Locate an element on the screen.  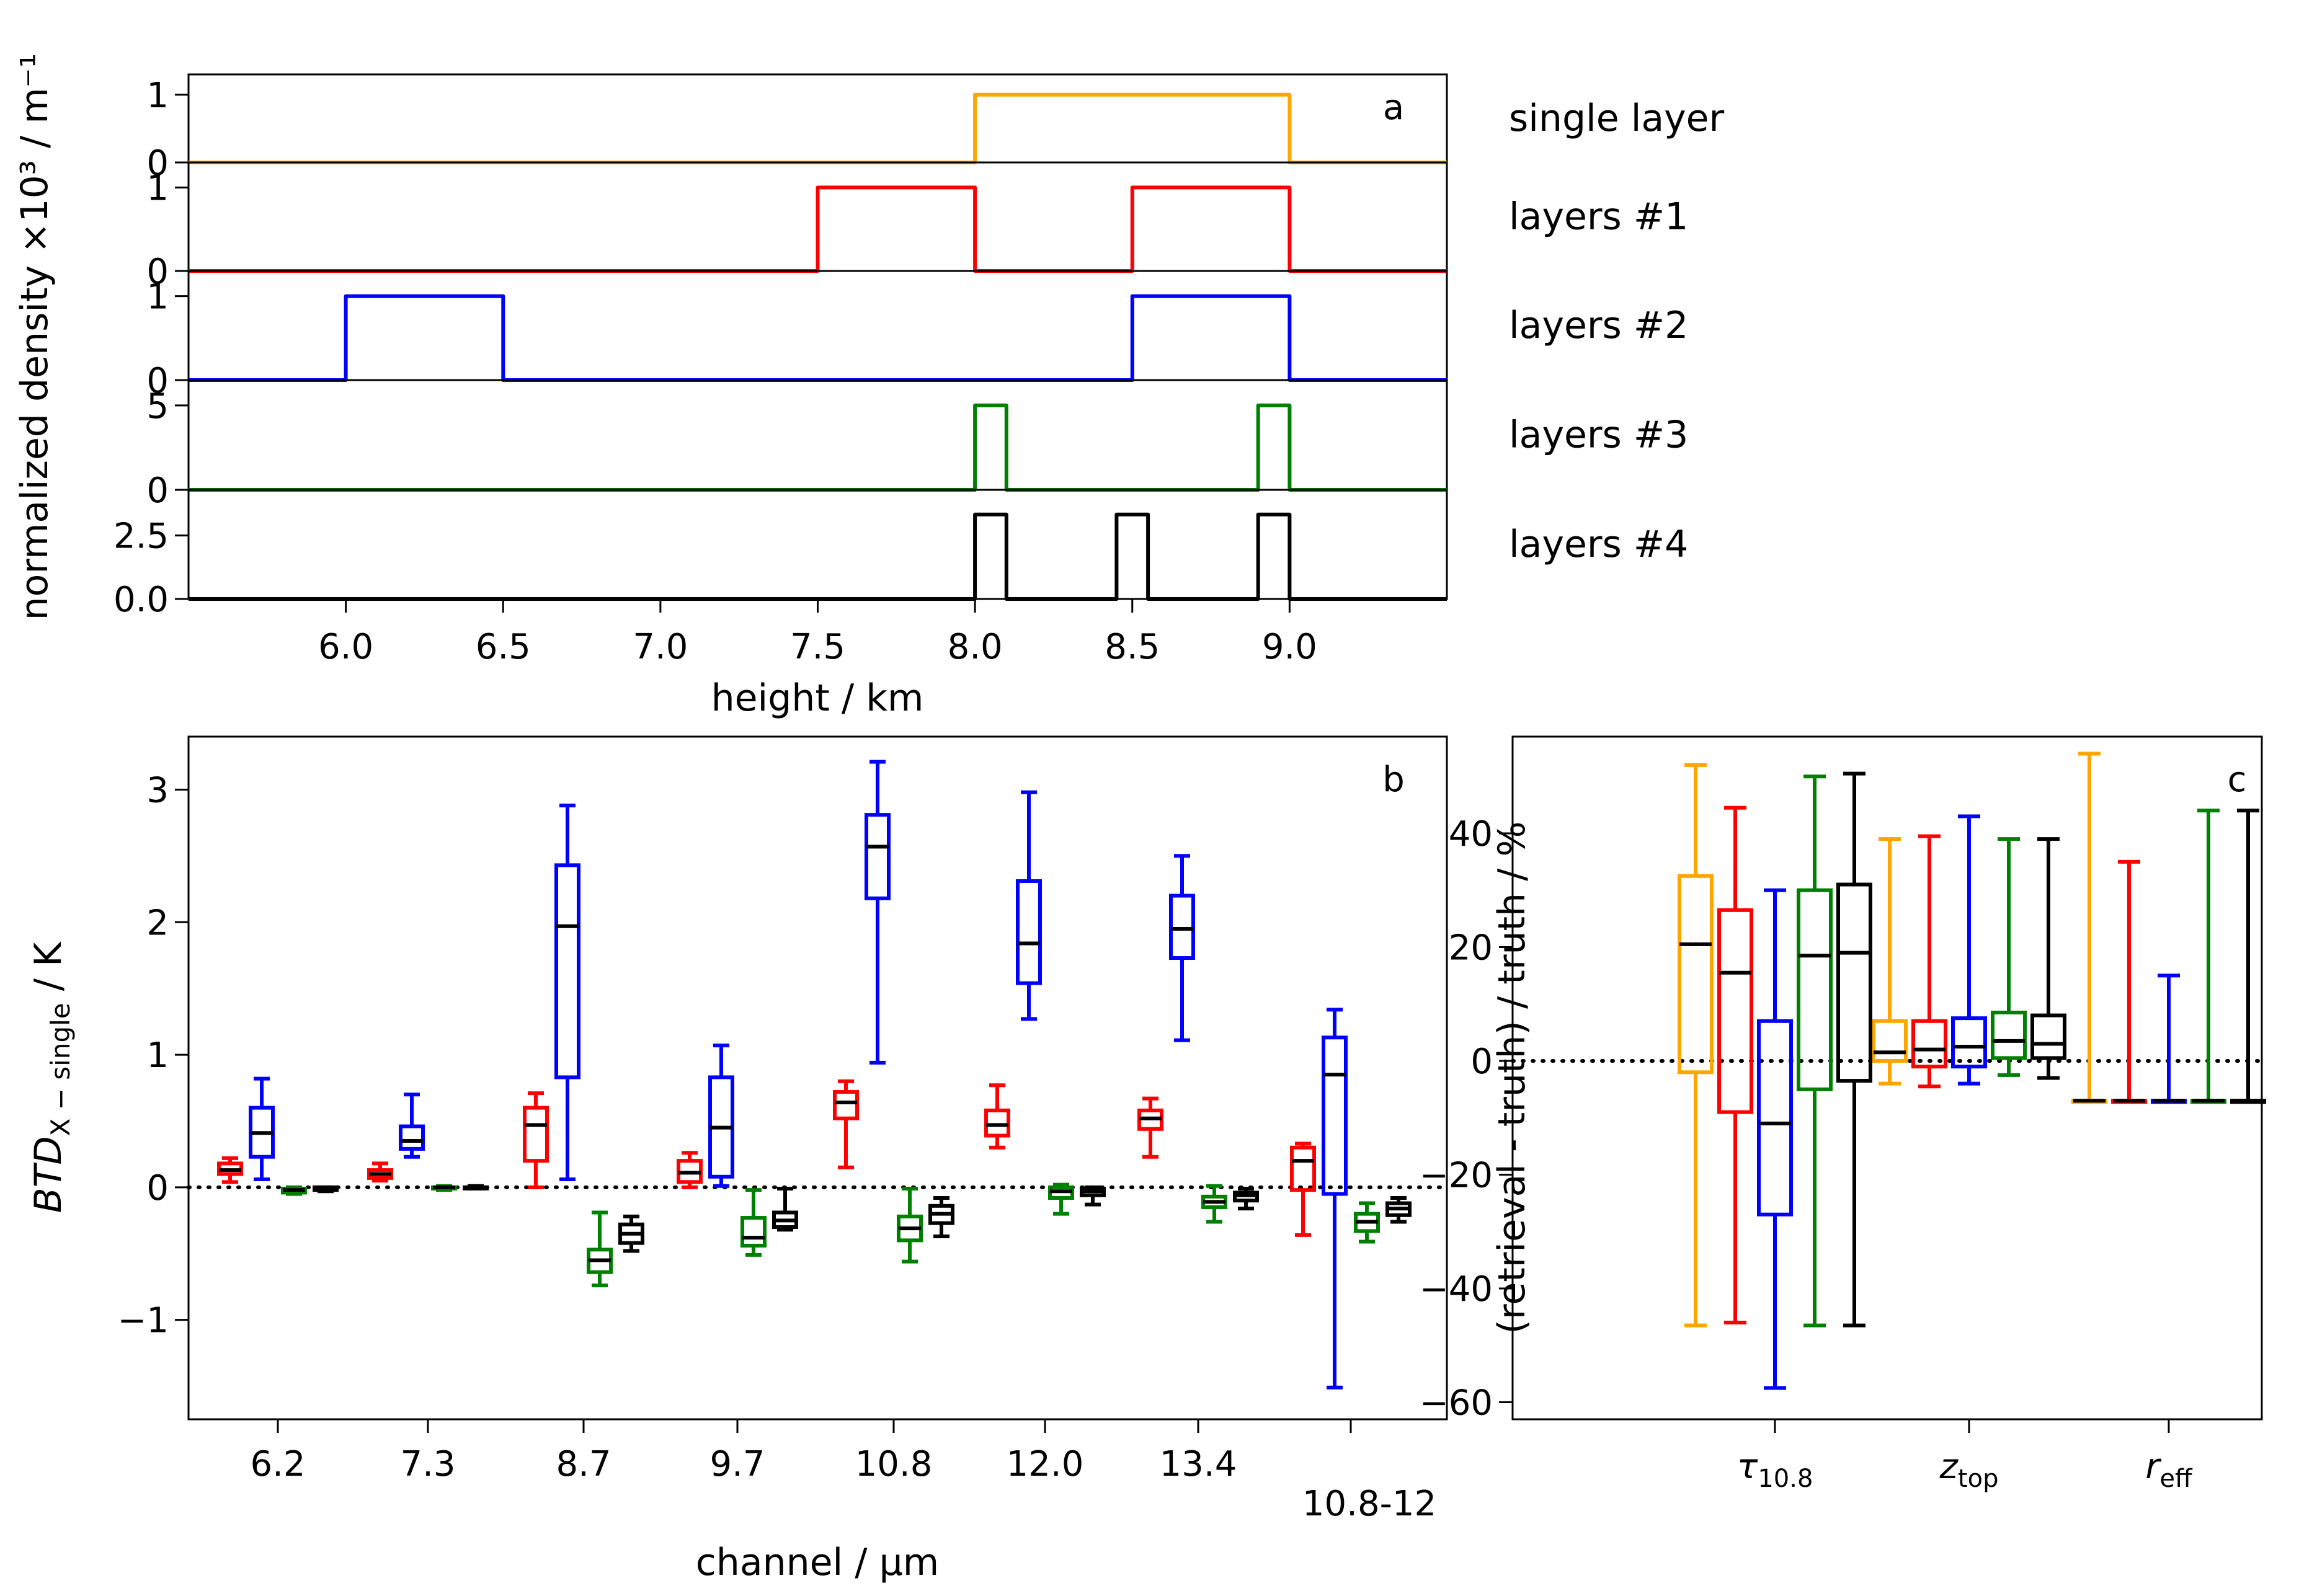
subplot-a-3: 0 1 layers #2 is located at coordinates (917, 335).